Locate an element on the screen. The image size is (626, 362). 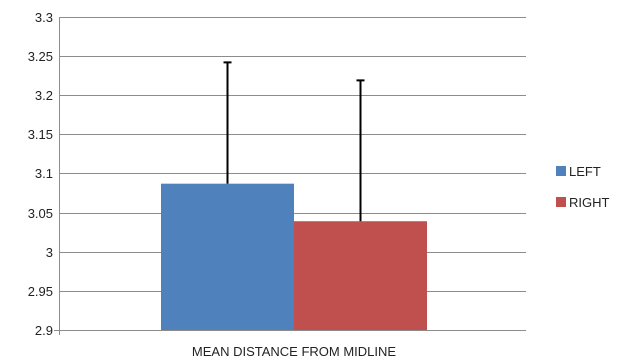
y-tick-label: 2.95 is located at coordinates (40, 291).